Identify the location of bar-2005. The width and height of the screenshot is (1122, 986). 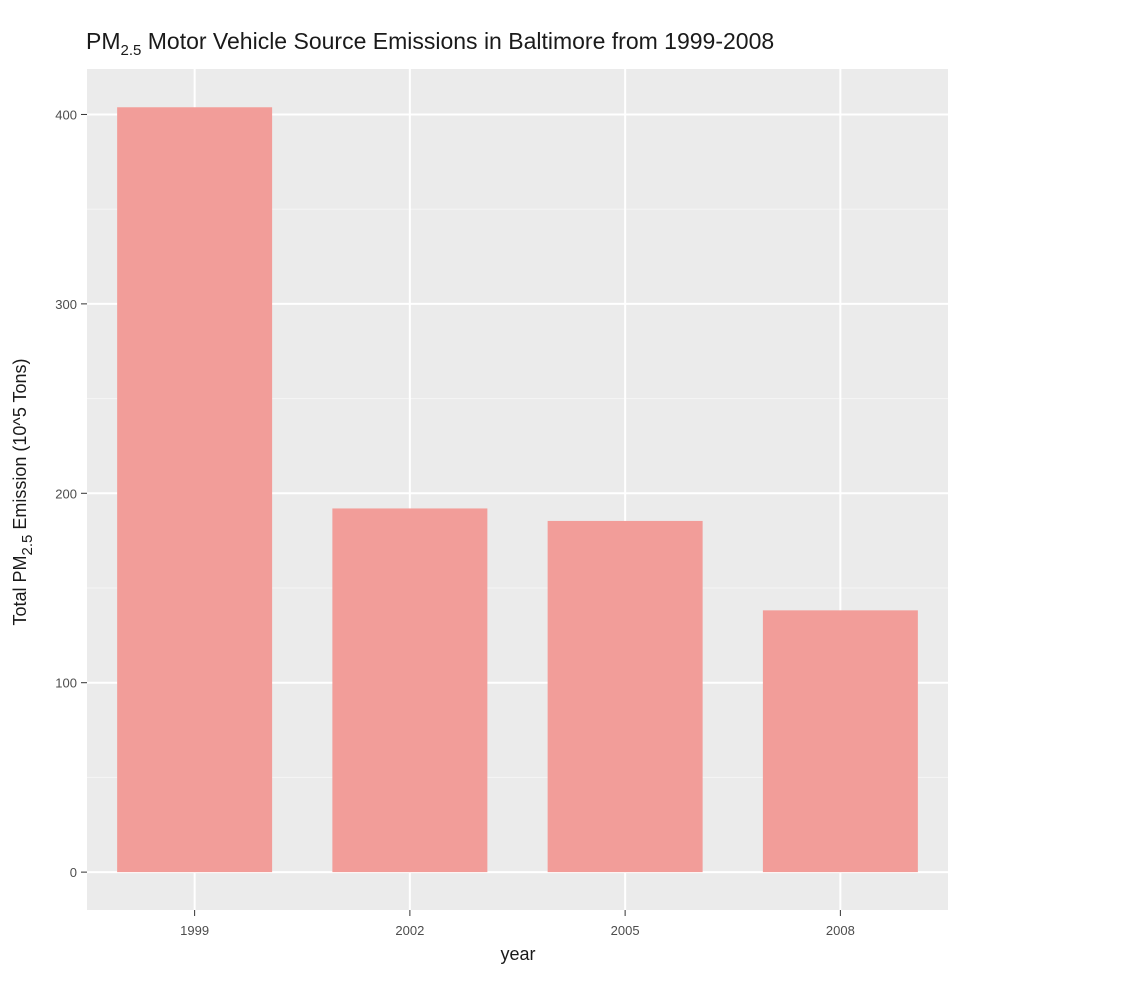
(625, 696).